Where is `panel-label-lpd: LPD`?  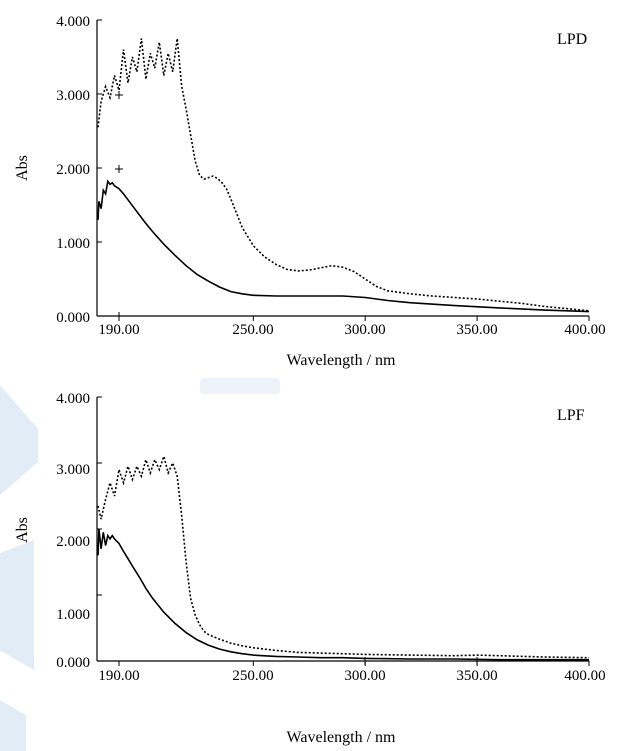
panel-label-lpd: LPD is located at coordinates (572, 39).